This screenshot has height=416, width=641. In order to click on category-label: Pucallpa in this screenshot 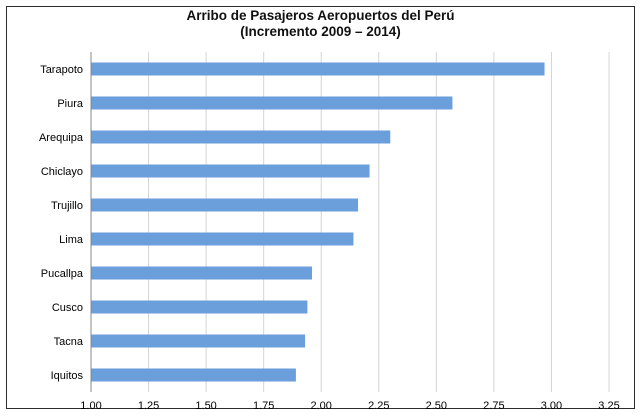, I will do `click(62, 274)`.